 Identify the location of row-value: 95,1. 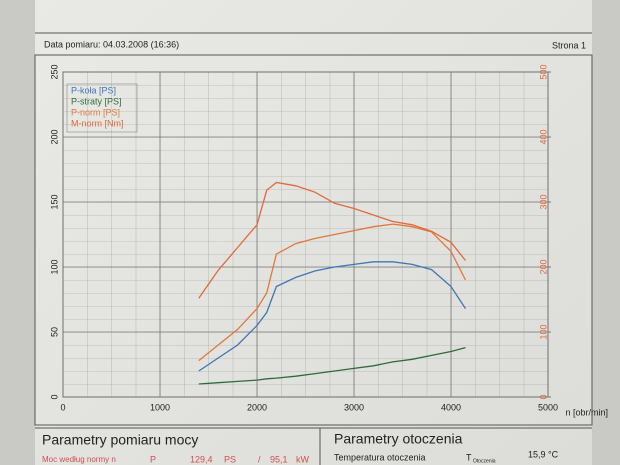
(279, 459).